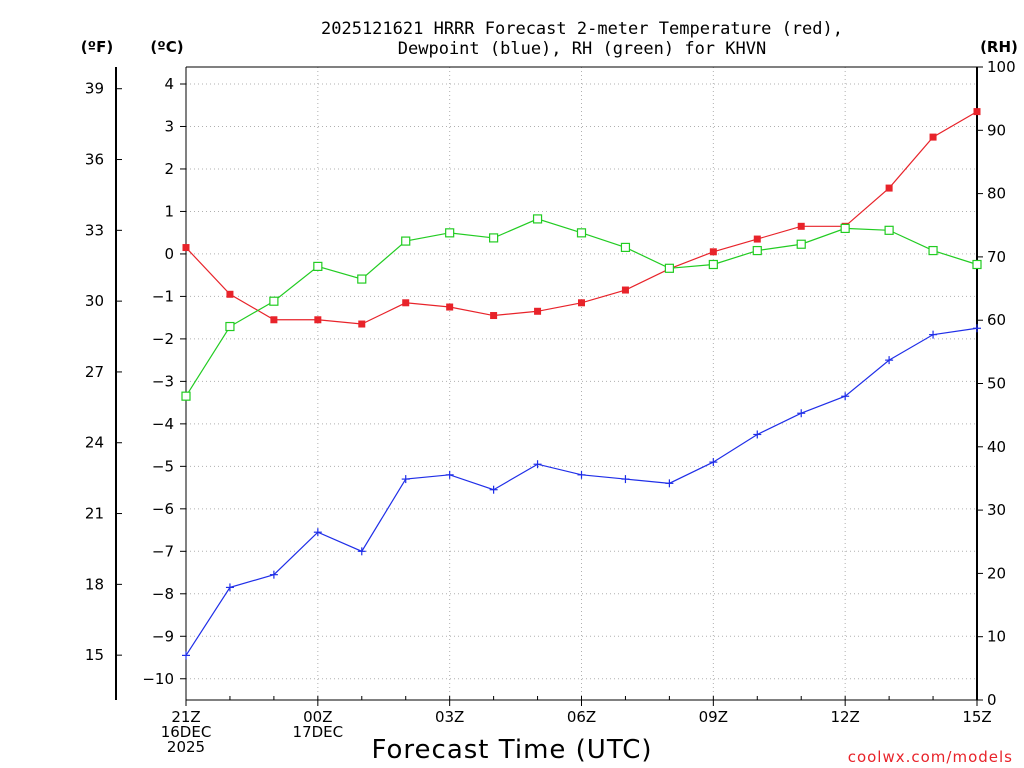 The height and width of the screenshot is (768, 1024). I want to click on x-tick-label: 17DEC, so click(318, 732).